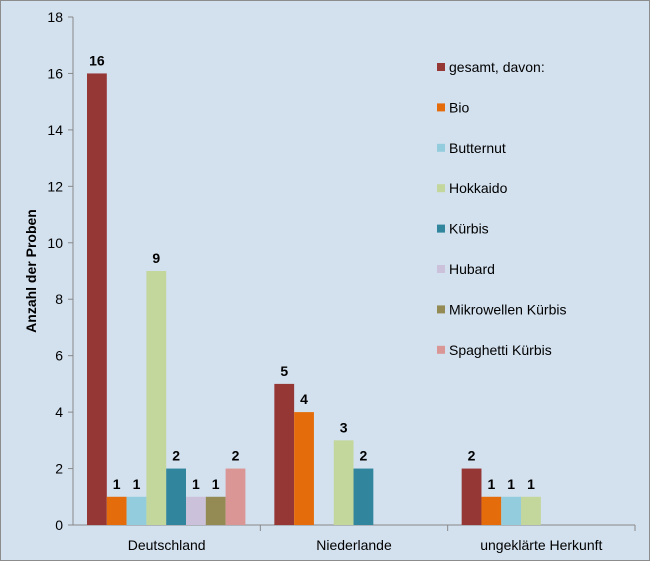 The image size is (650, 562). I want to click on legend-label: Bio, so click(459, 107).